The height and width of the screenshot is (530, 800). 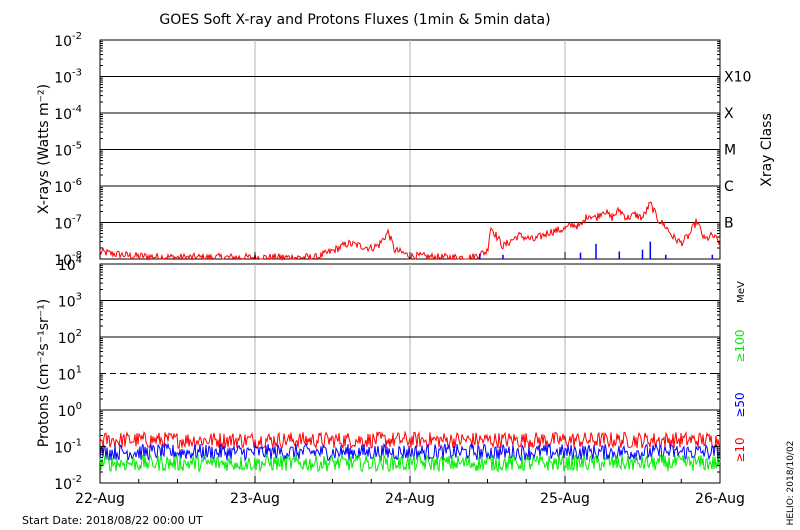 I want to click on proton-y-tick-label: 10³, so click(x=70, y=301).